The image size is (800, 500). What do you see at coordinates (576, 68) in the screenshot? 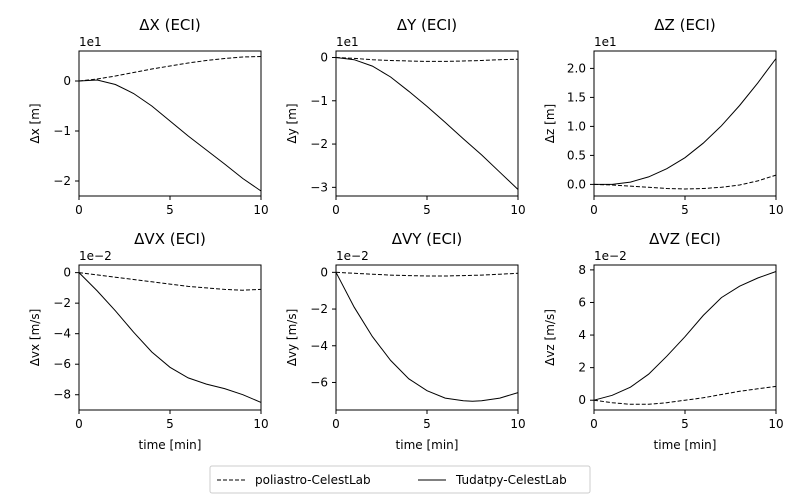
I see `y-tick-label: 2.0` at bounding box center [576, 68].